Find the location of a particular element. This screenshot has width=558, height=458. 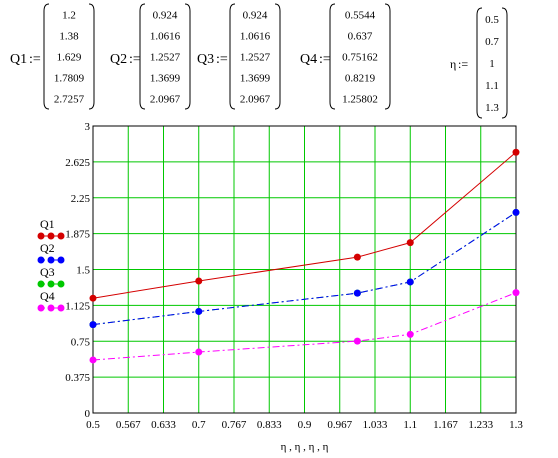

vector-value: 1 is located at coordinates (492, 64).